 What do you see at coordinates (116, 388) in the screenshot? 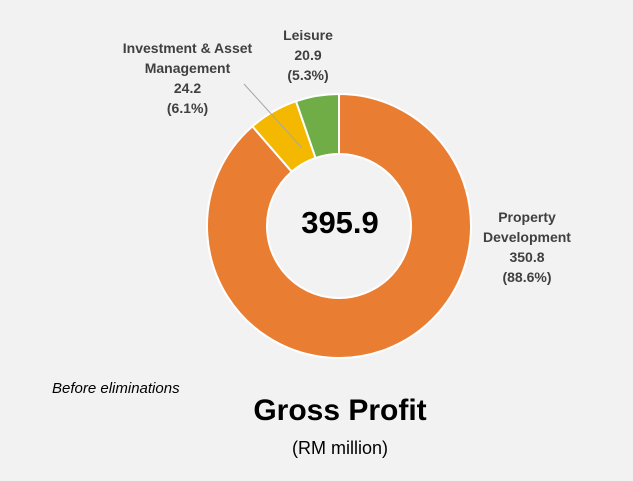
I see `chart-note: Before eliminations` at bounding box center [116, 388].